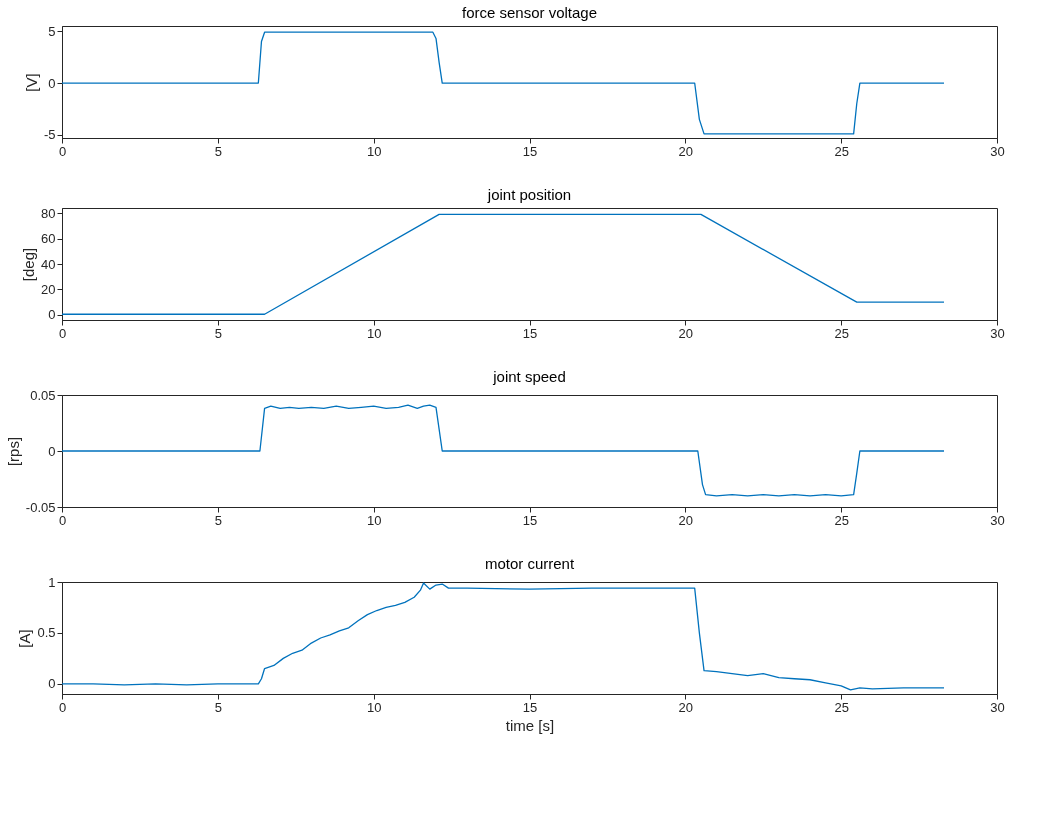  Describe the element at coordinates (52, 31) in the screenshot. I see `y-tick-label: 5` at that location.